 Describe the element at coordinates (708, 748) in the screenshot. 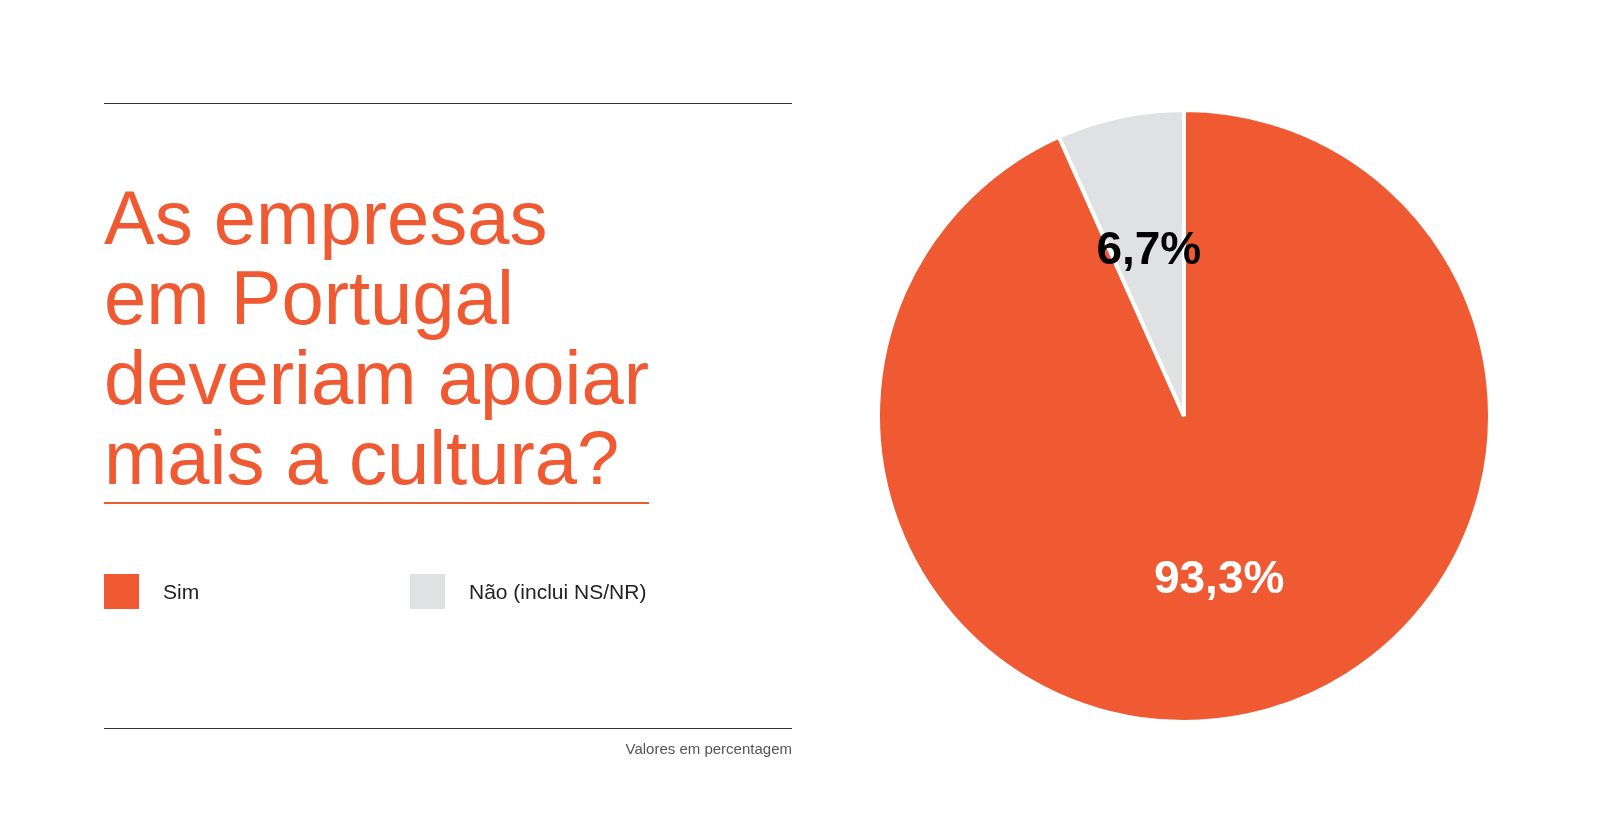

I see `text: Valores em percentagem` at that location.